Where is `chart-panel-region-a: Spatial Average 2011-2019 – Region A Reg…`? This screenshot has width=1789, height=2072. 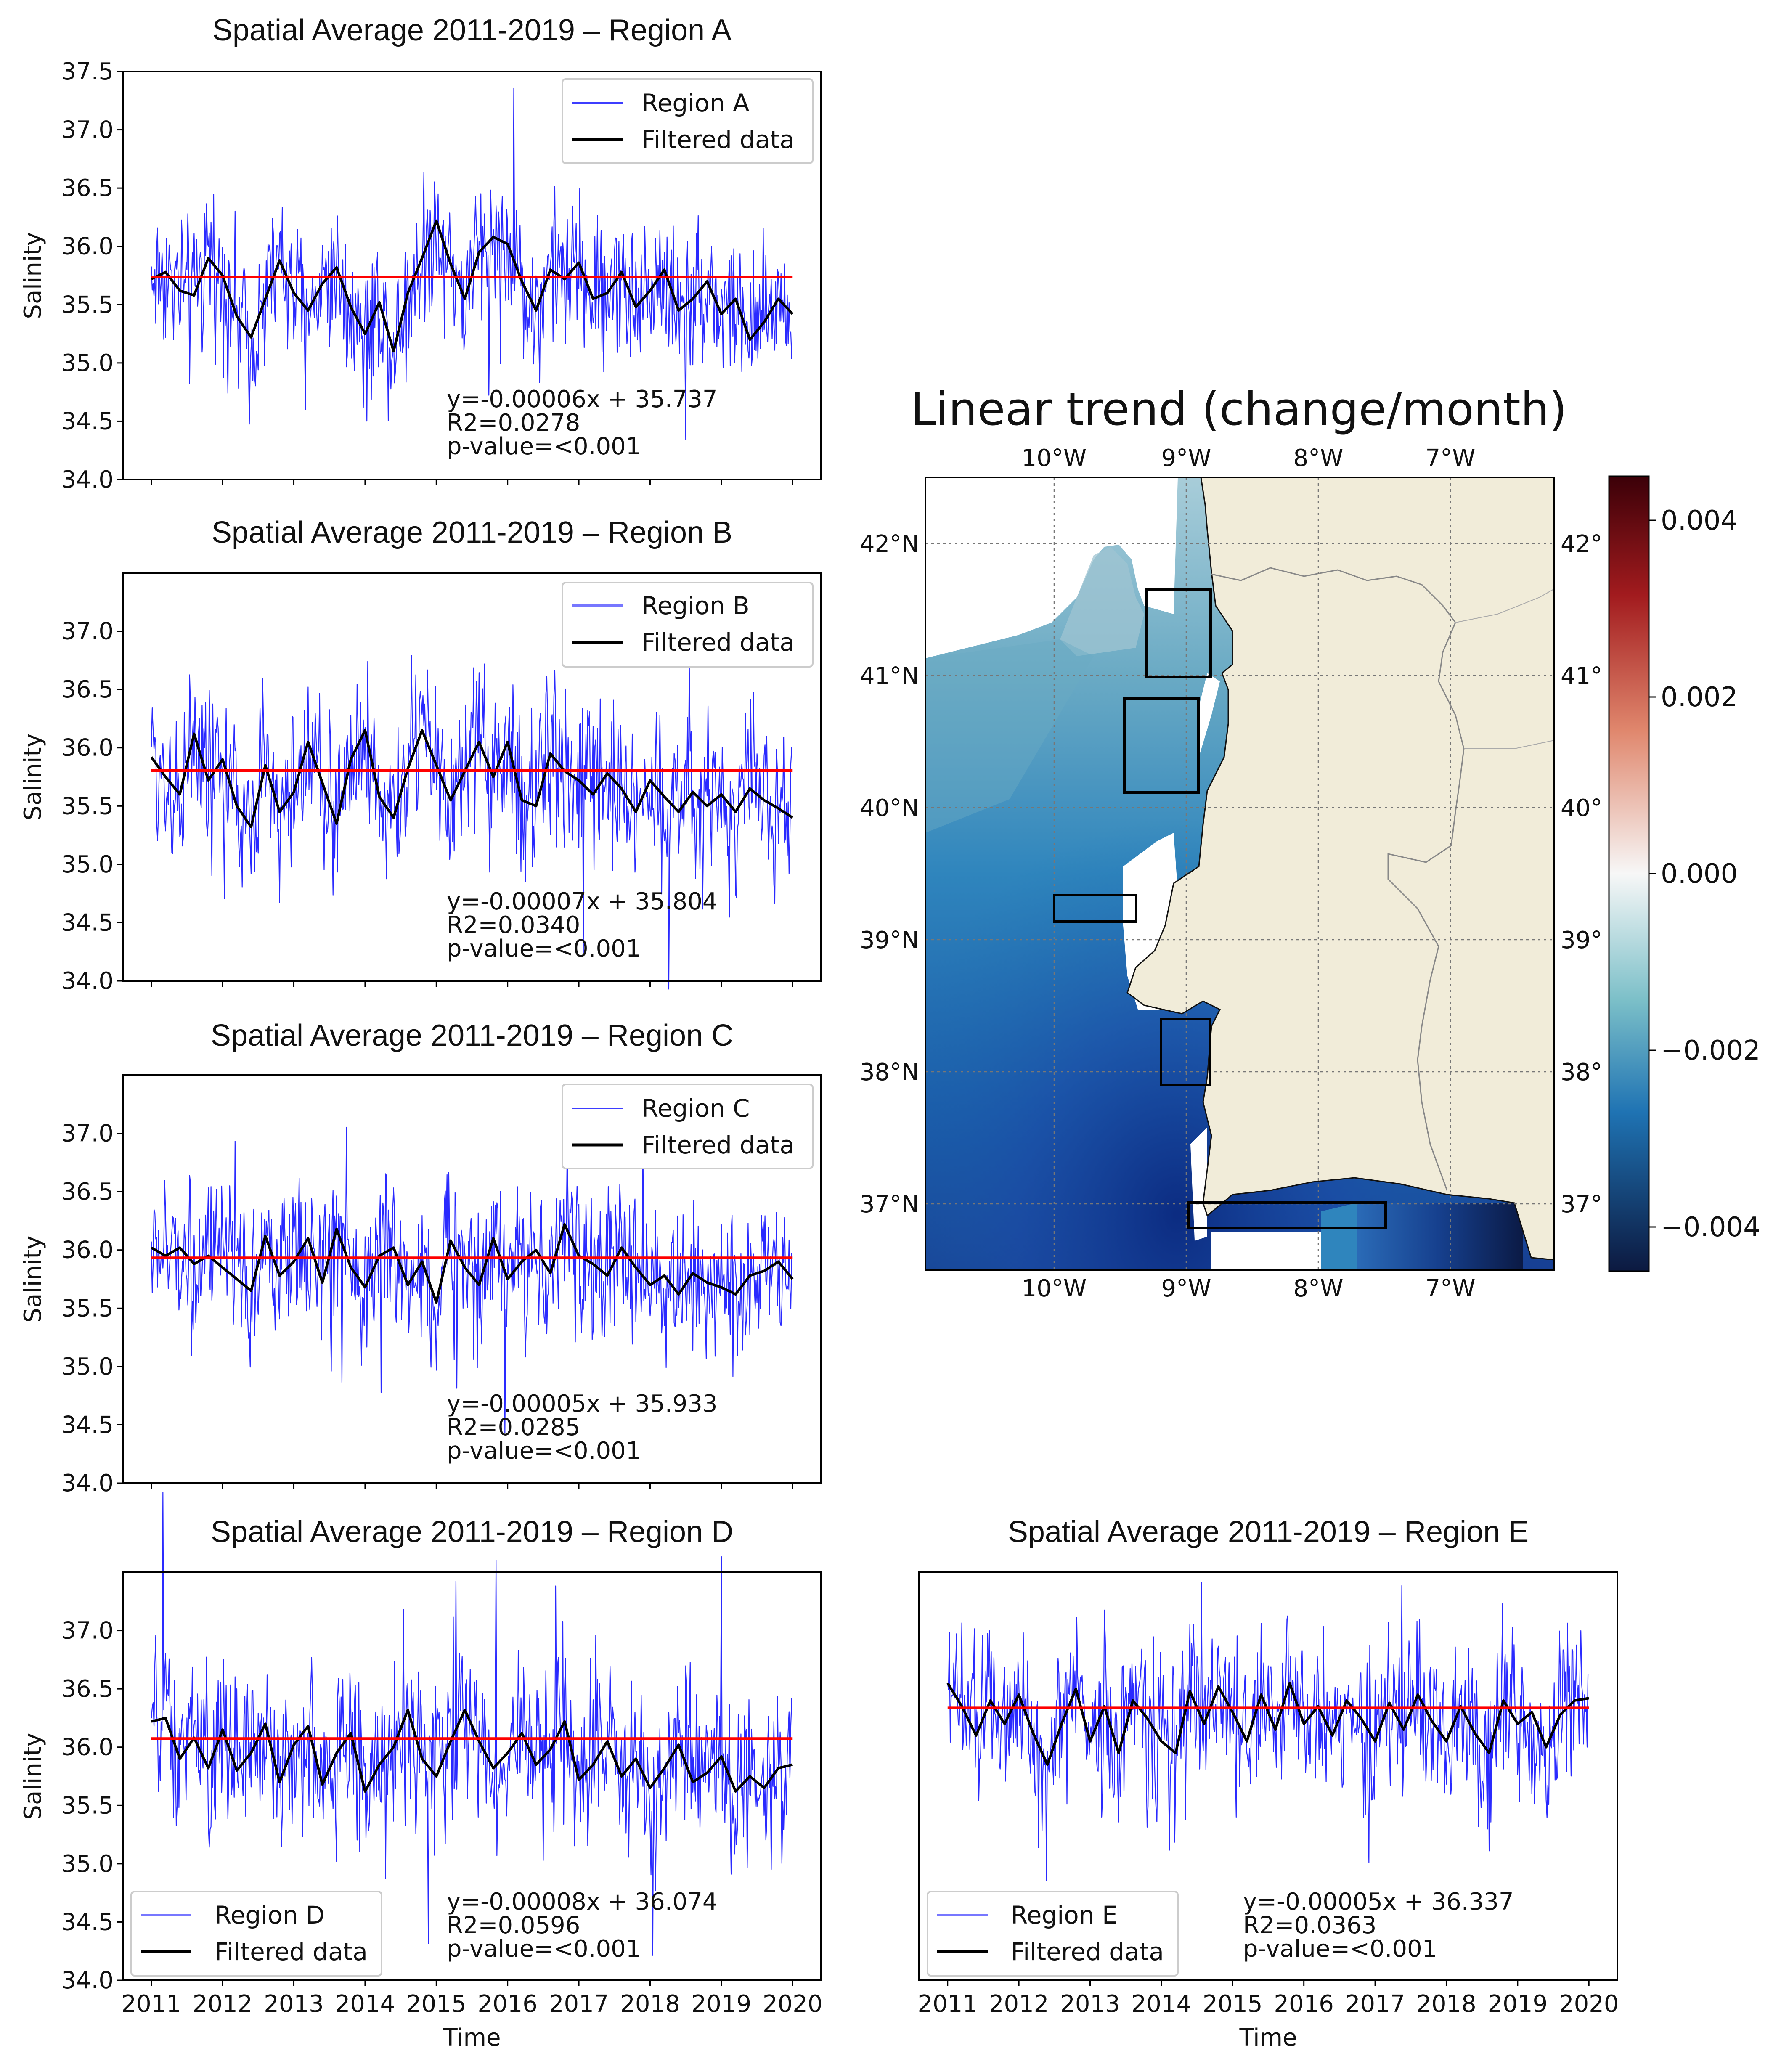
chart-panel-region-a: Spatial Average 2011-2019 – Region A Reg… is located at coordinates (420, 253).